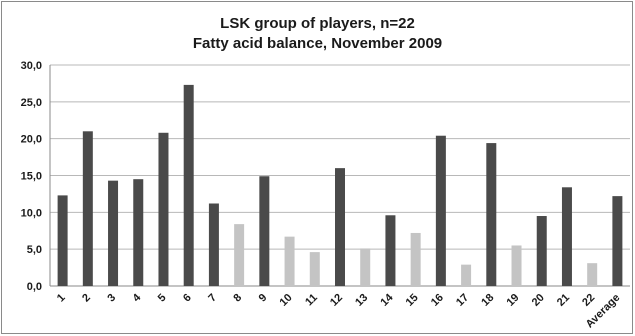  I want to click on x-tick-label: 11, so click(311, 300).